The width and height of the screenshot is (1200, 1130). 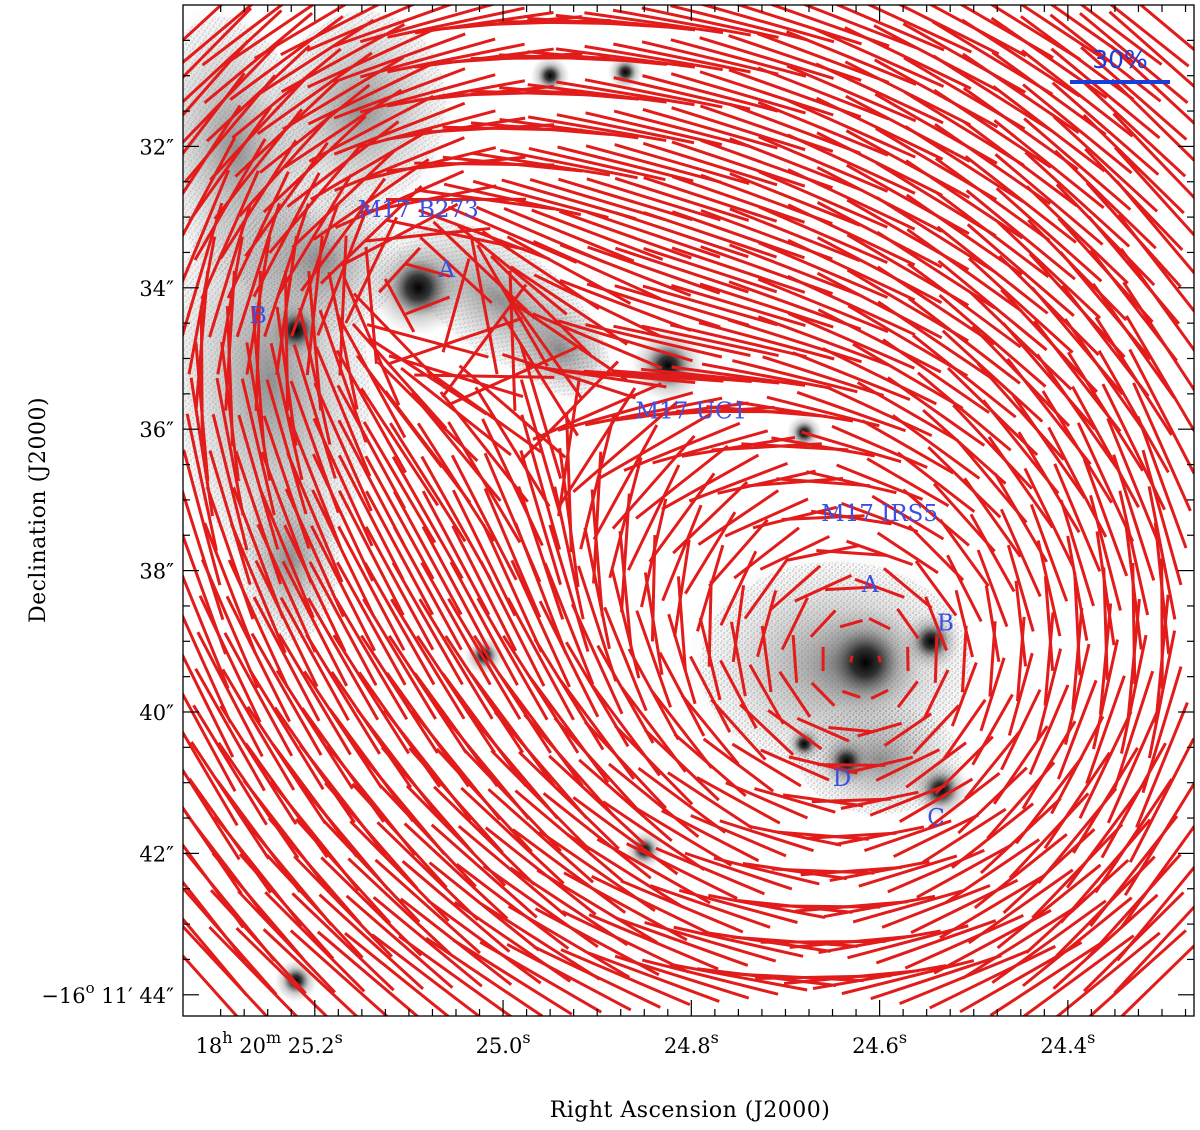 What do you see at coordinates (1067, 1043) in the screenshot?
I see `x-tick-label: 24.4s` at bounding box center [1067, 1043].